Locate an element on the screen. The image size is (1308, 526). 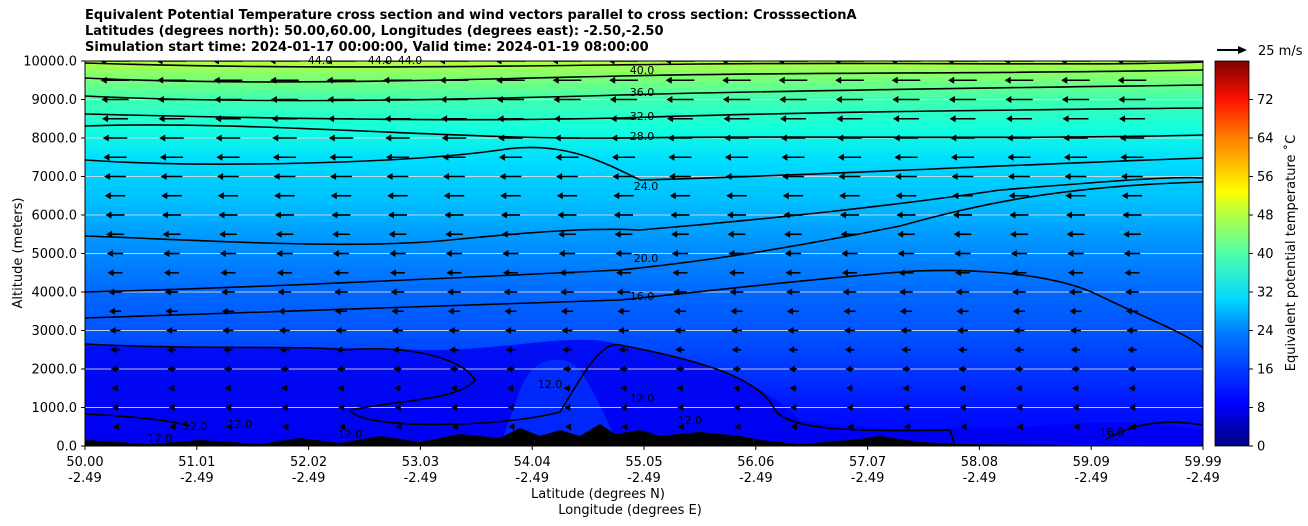
y-axis-label: Altitude (meters) is located at coordinates (18, 253).